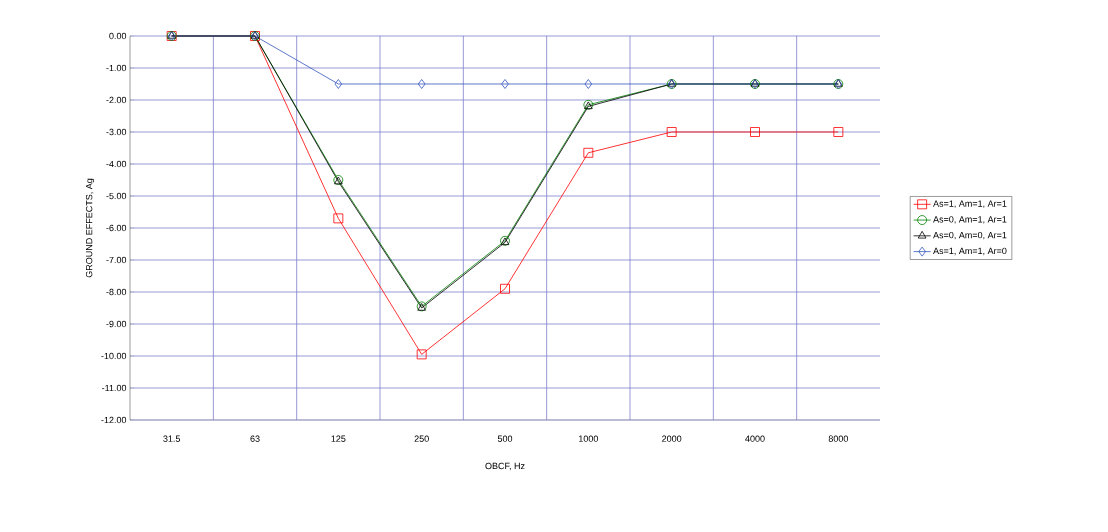 This screenshot has height=532, width=1108. Describe the element at coordinates (838, 438) in the screenshot. I see `x-tick-label: 8000` at that location.